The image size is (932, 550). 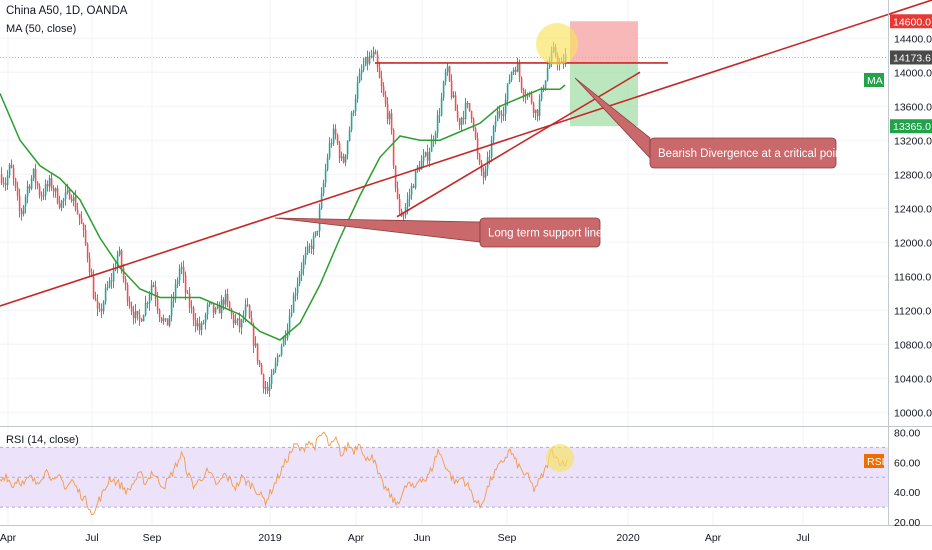 What do you see at coordinates (42, 440) in the screenshot?
I see `rsi-indicator-label: RSI (14, close)` at bounding box center [42, 440].